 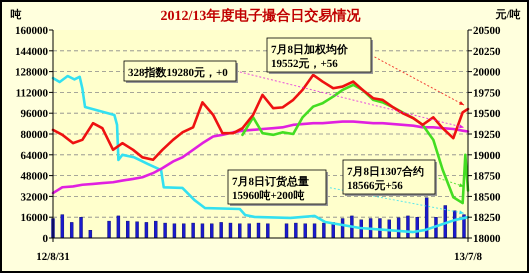 I want to click on chart-title: 2012/13年度电子撮合日交易情况, so click(x=261, y=15).